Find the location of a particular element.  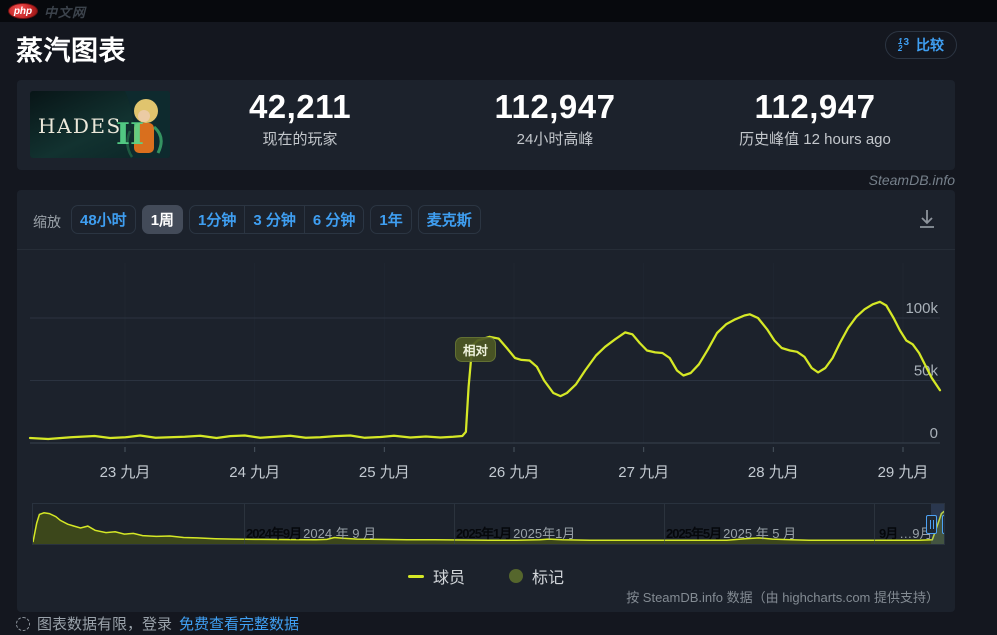

navigator-line is located at coordinates (488, 526).